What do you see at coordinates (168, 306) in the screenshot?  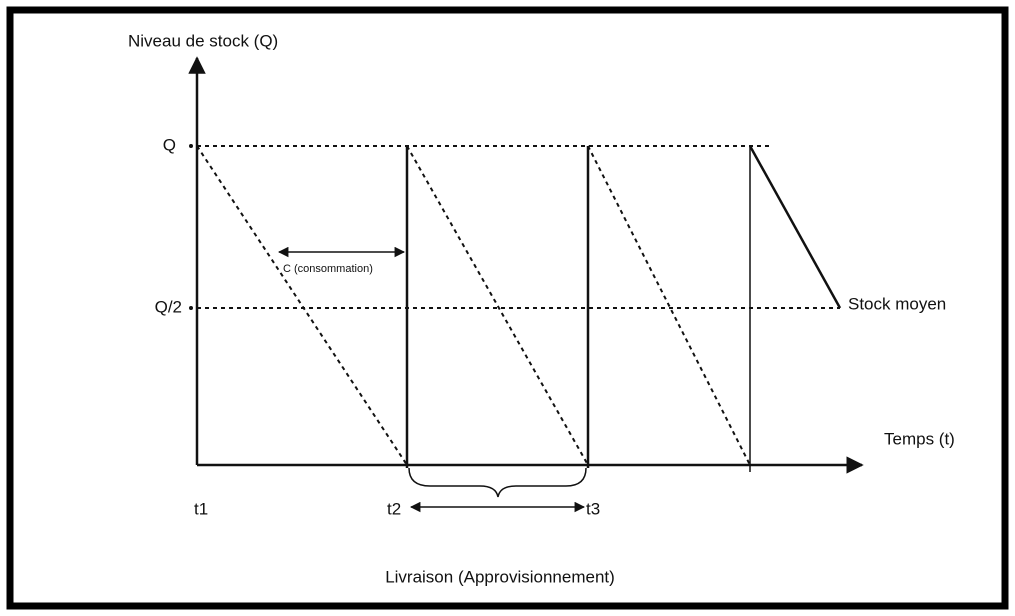 I see `level-label: Q/2` at bounding box center [168, 306].